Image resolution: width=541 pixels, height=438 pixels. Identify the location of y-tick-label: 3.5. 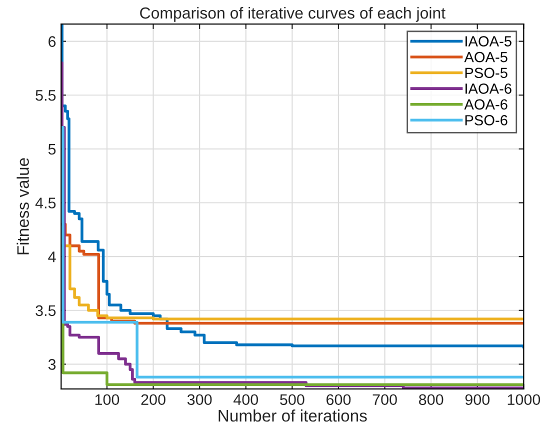
(46, 310).